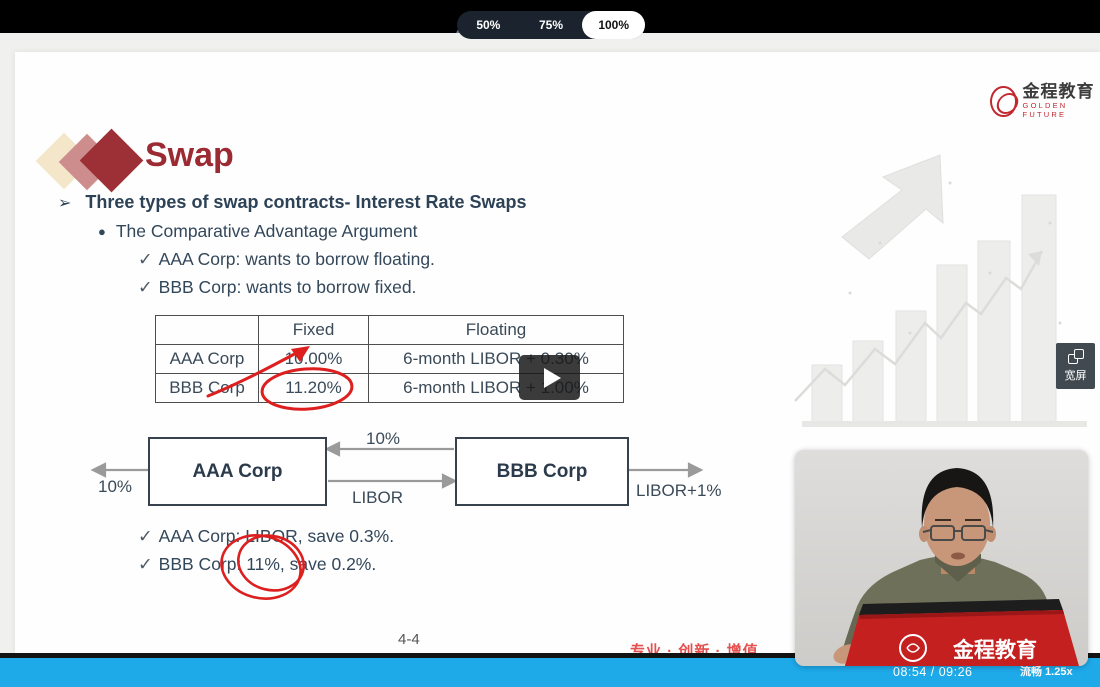  I want to click on zoom-option-50: 50%, so click(488, 25).